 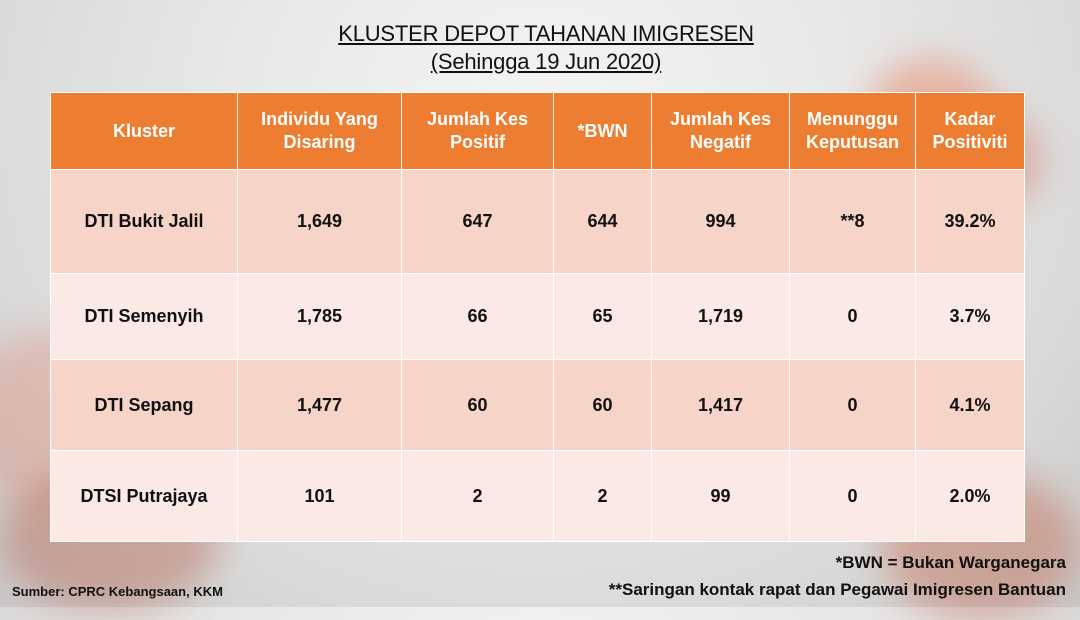 I want to click on table-cell: 647, so click(x=477, y=221).